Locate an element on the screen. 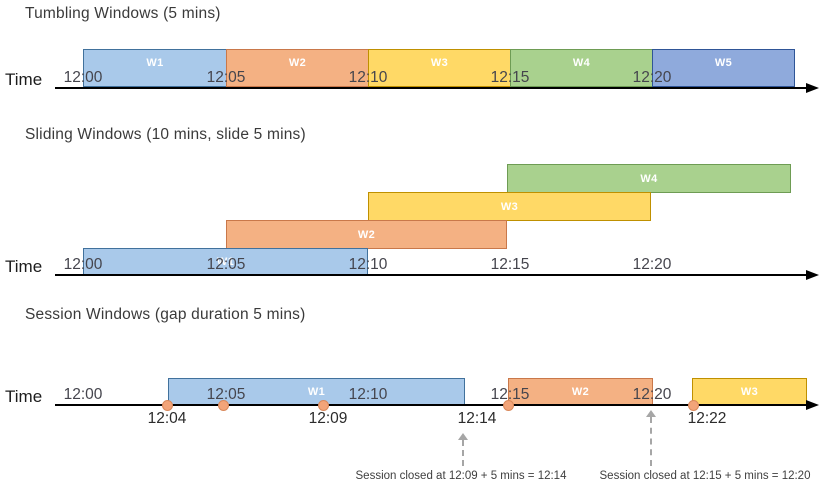  session-close-arrow-left-icon is located at coordinates (463, 436).